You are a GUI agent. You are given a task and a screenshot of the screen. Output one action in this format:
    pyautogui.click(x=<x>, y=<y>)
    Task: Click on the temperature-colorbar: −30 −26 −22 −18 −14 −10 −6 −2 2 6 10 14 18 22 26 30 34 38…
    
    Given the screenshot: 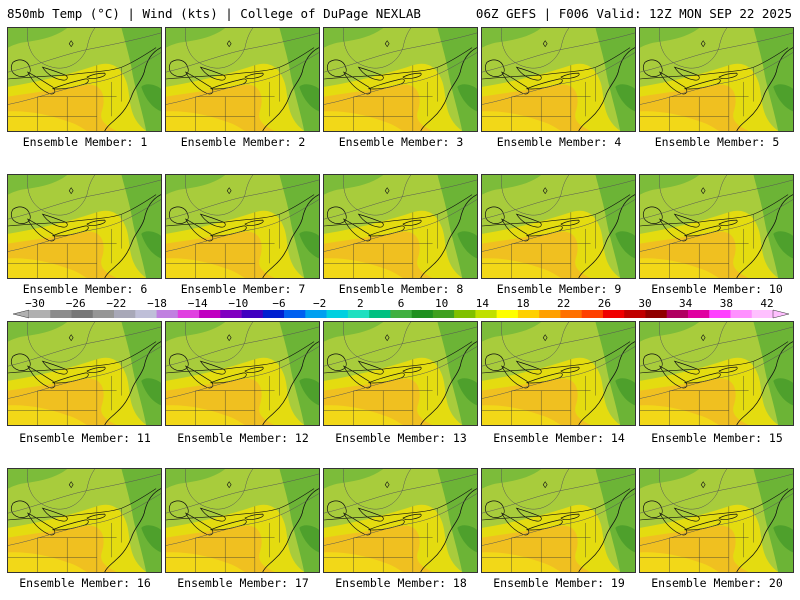 What is the action you would take?
    pyautogui.click(x=401, y=308)
    